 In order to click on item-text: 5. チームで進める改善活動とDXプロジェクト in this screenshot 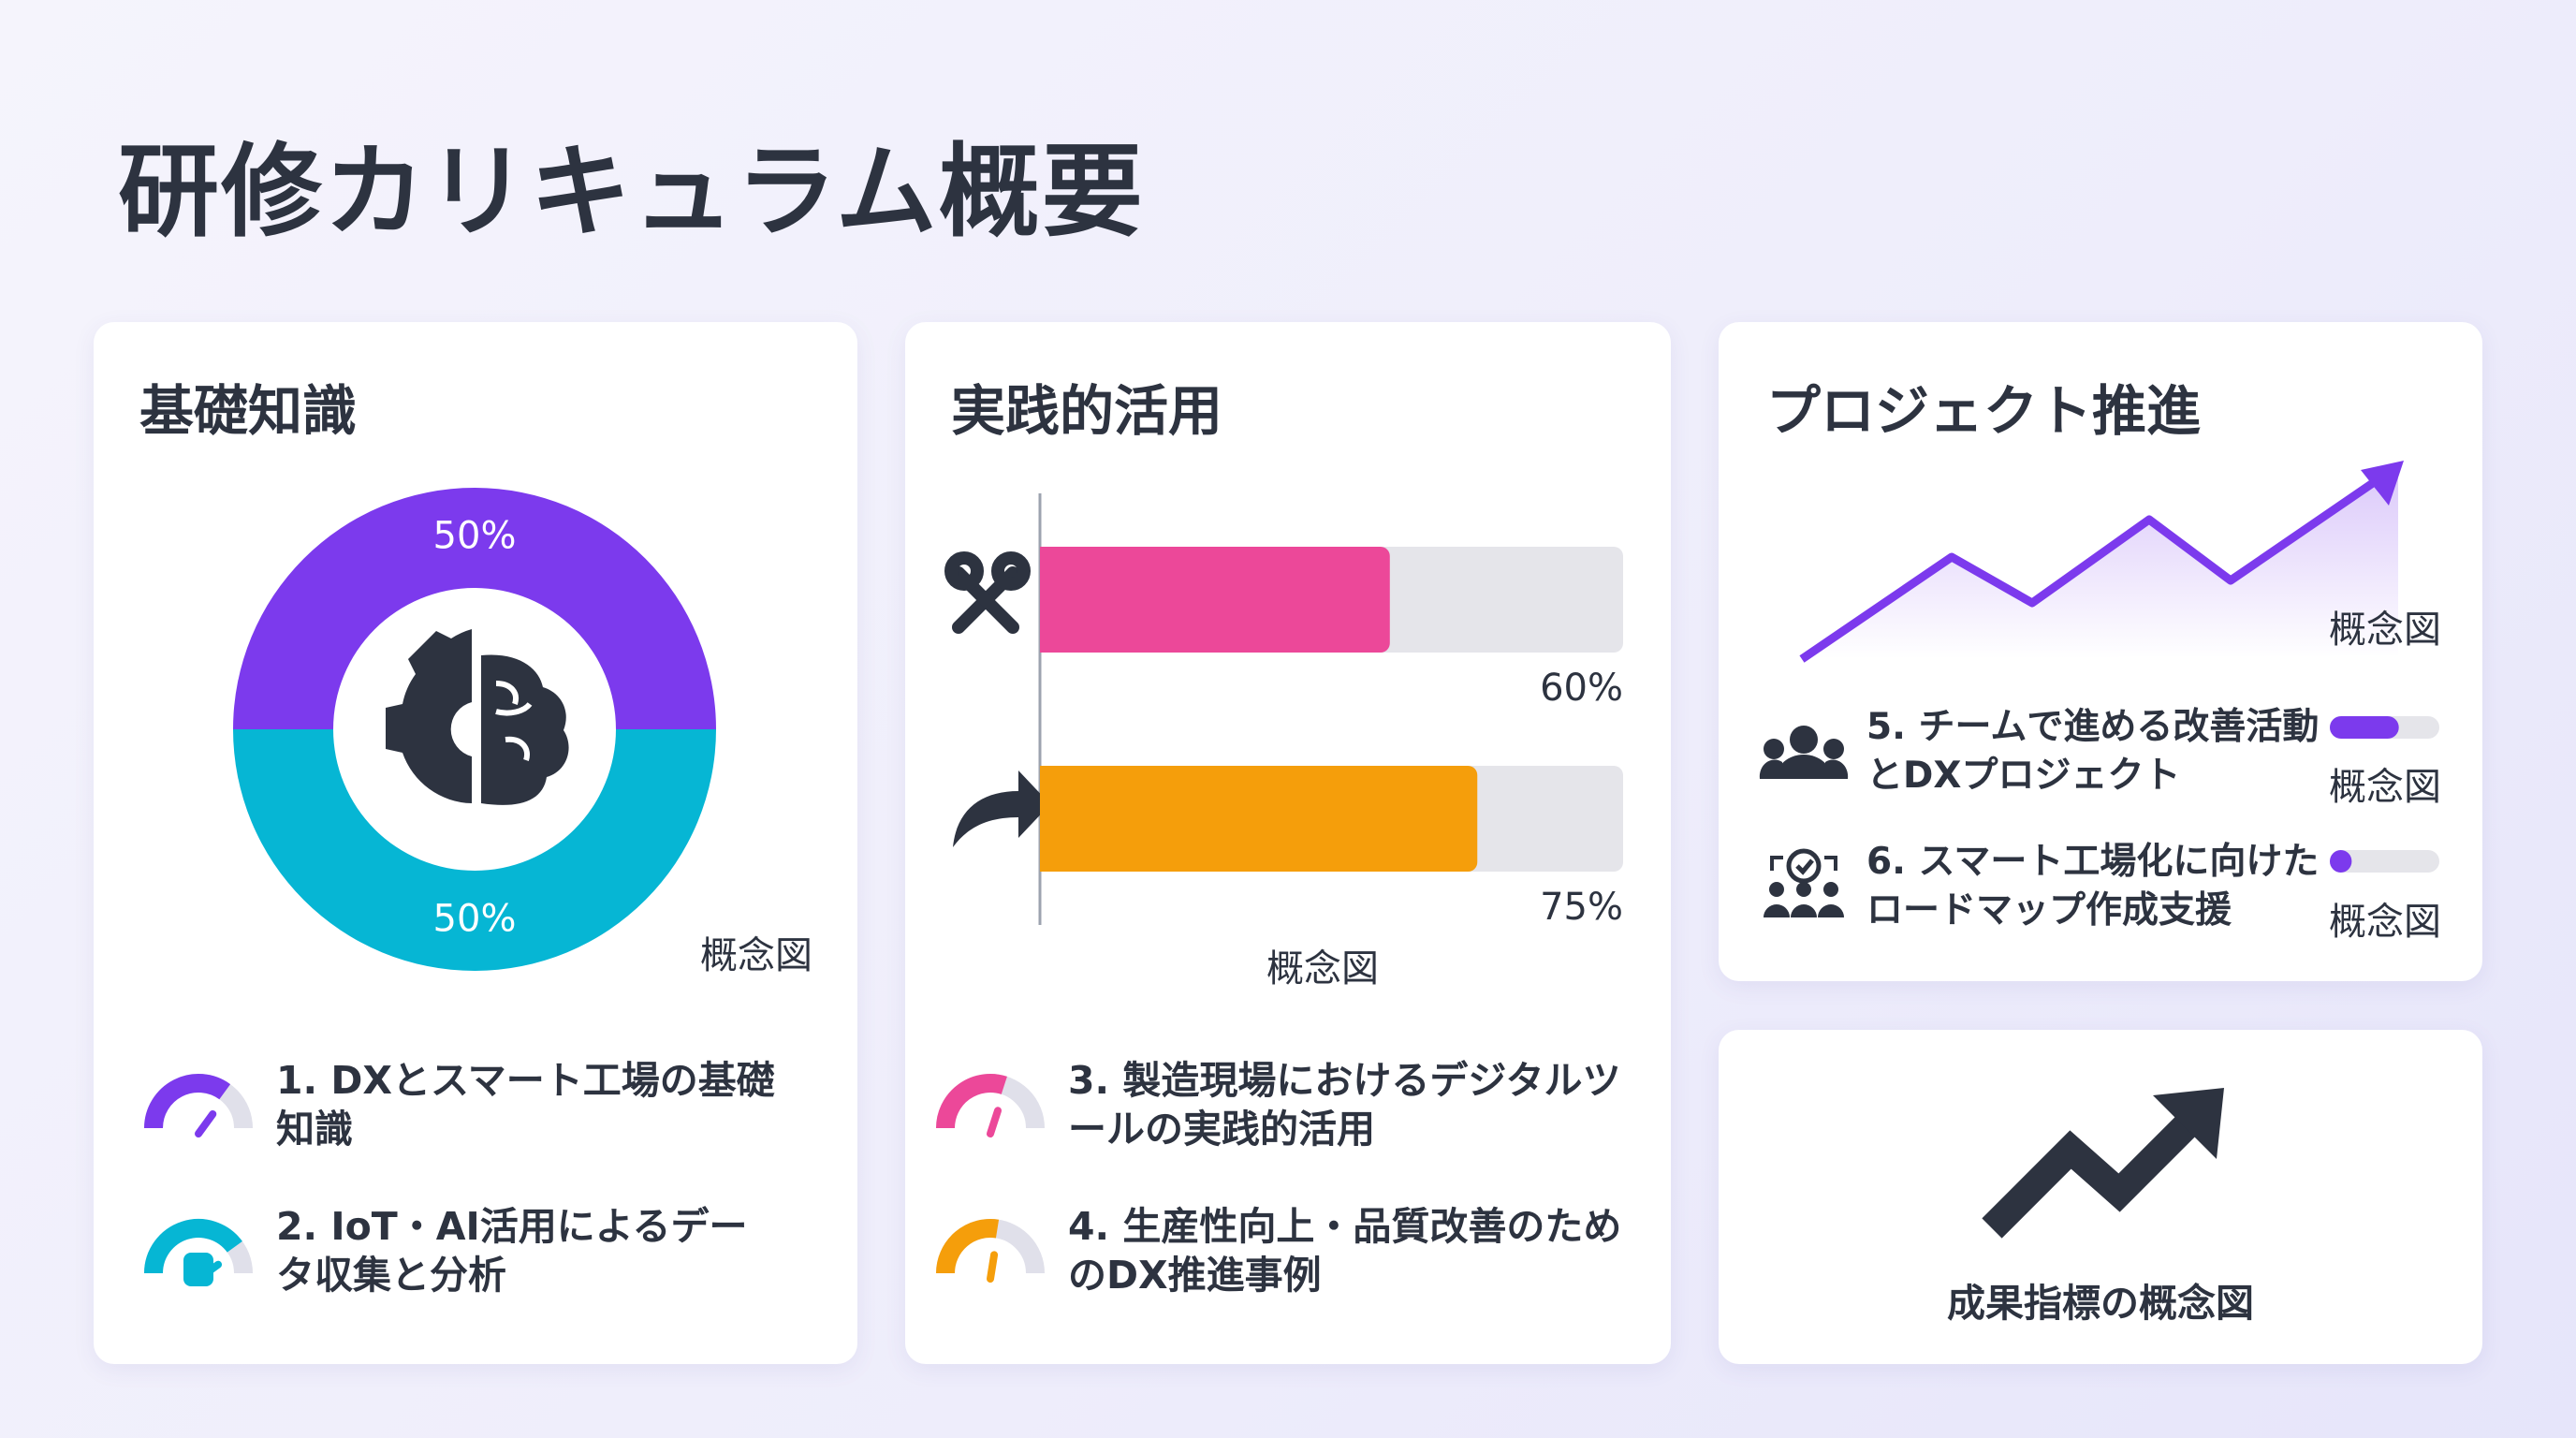, I will do `click(2093, 751)`.